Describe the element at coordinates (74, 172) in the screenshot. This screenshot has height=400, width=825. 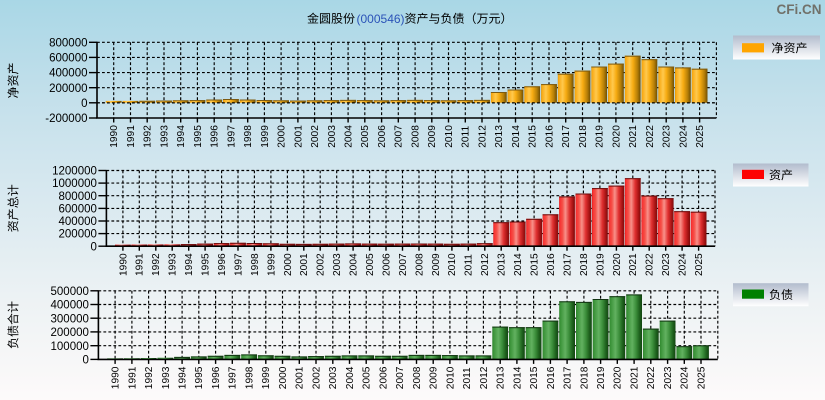
I see `svg-text: 1200000` at that location.